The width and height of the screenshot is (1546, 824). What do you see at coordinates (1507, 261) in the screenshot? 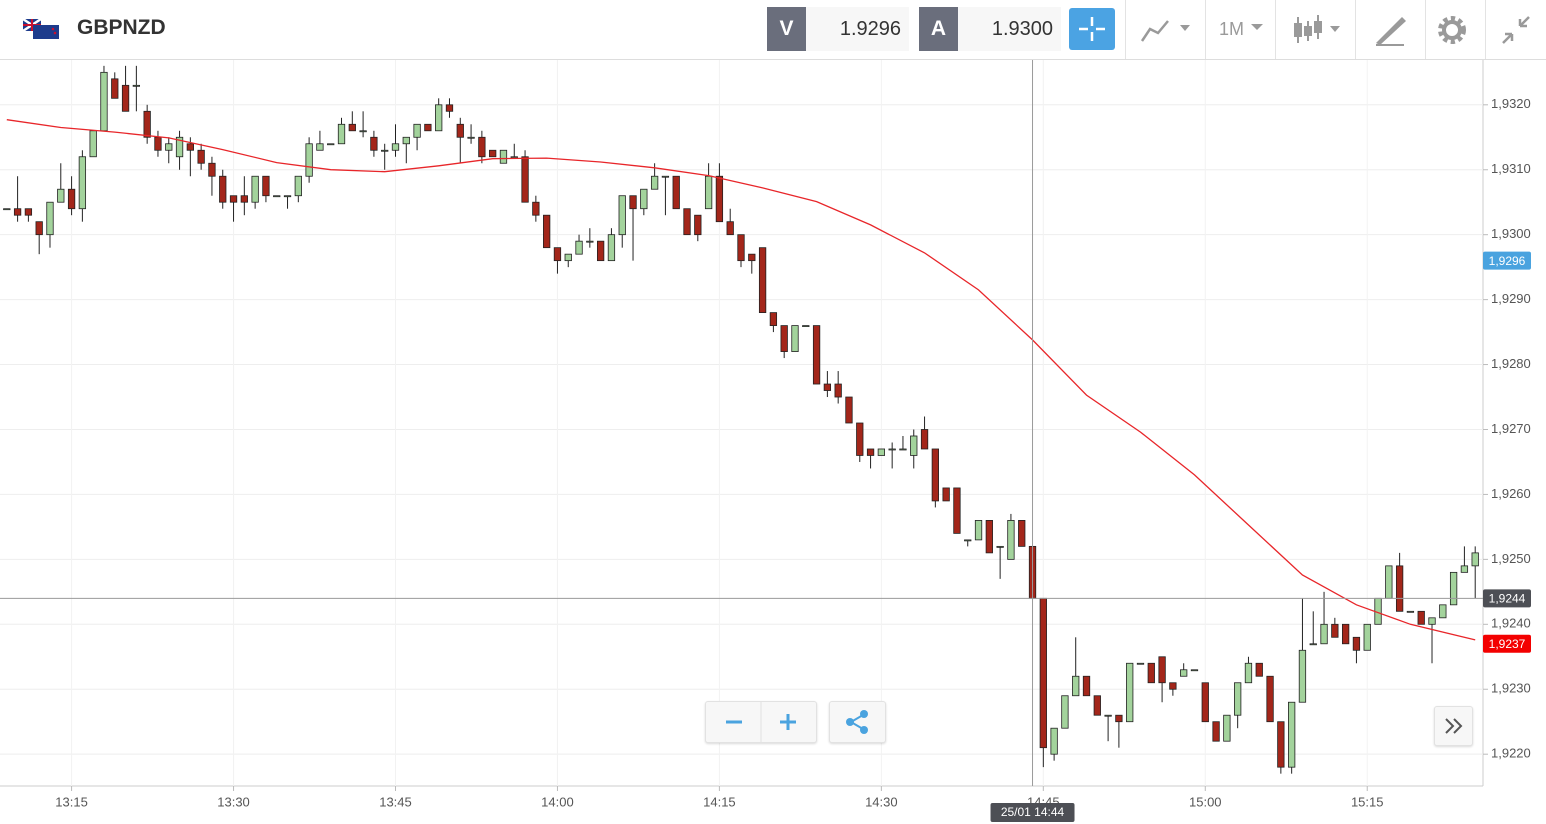
I see `price-tag-label: 1,9296` at bounding box center [1507, 261].